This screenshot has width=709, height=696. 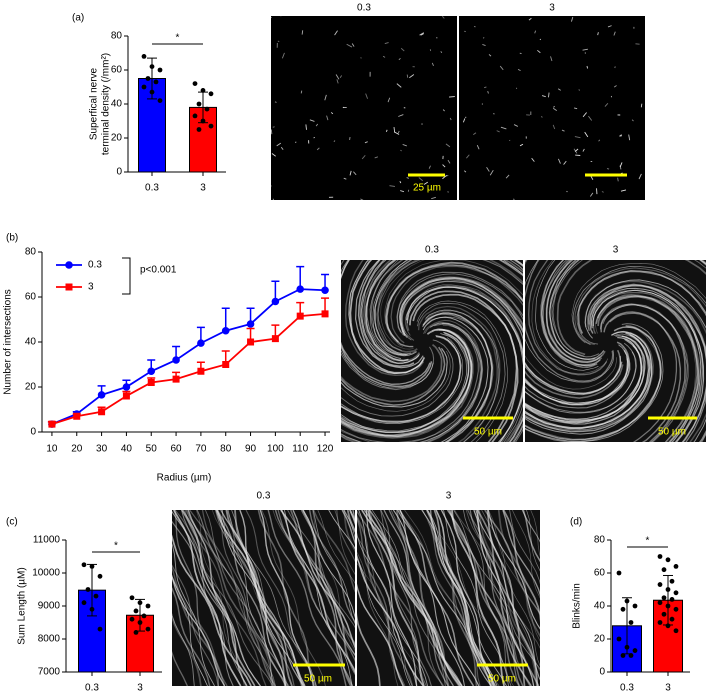 What do you see at coordinates (226, 449) in the screenshot?
I see `x-tick-label: 80` at bounding box center [226, 449].